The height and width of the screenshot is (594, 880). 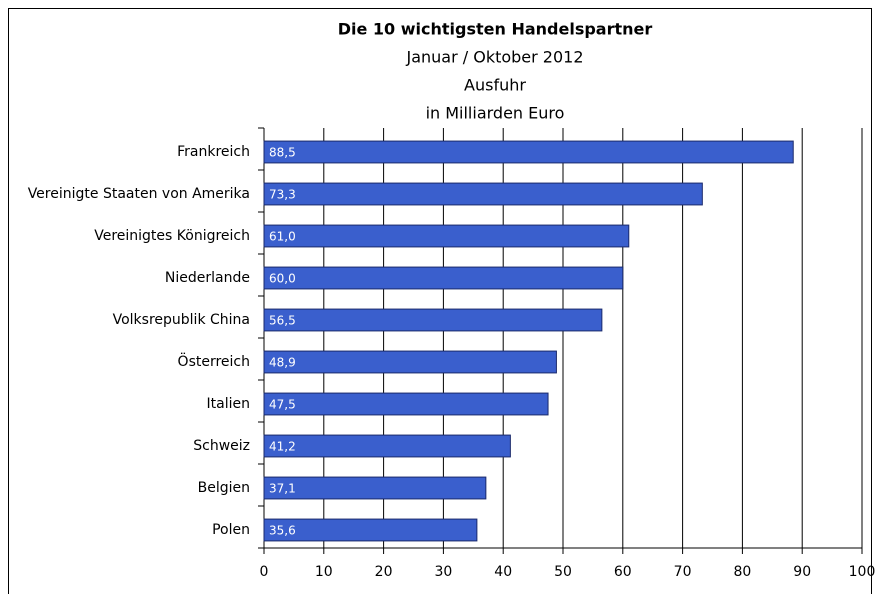 I want to click on chart-title: Die 10 wichtigsten Handelspartner, so click(x=495, y=29).